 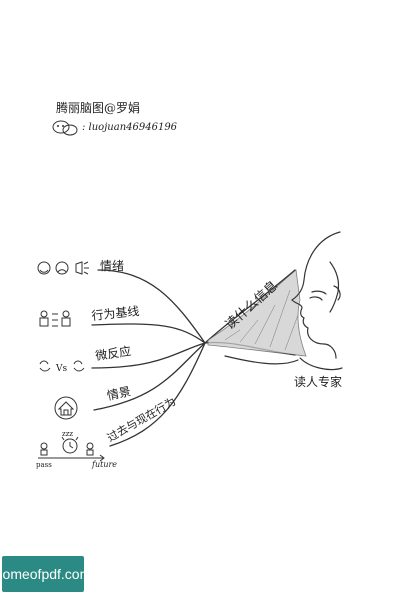 I want to click on zzz-text: zzz, so click(x=67, y=434).